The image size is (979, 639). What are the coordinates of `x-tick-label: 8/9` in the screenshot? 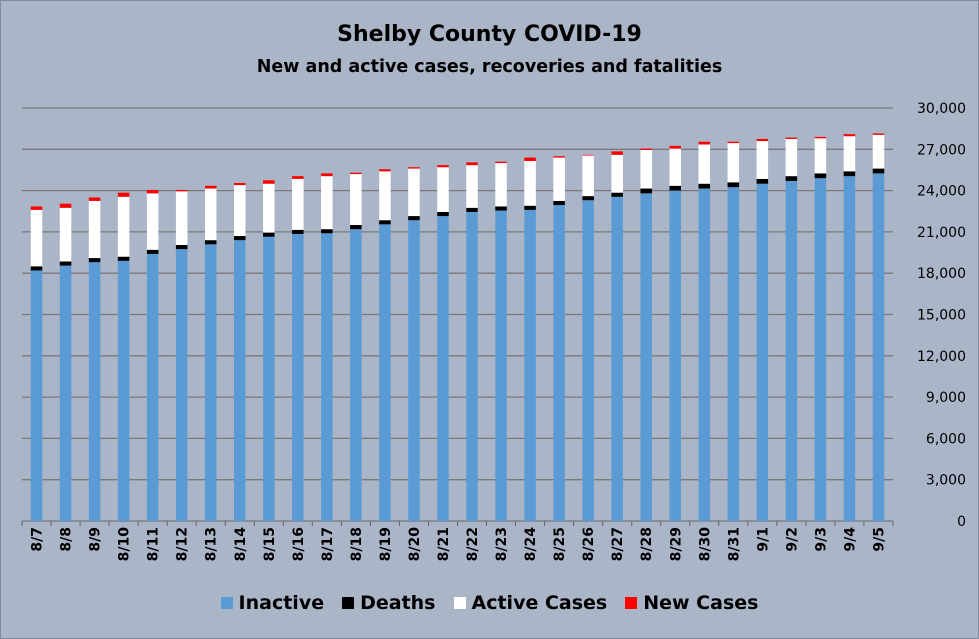 It's located at (96, 539).